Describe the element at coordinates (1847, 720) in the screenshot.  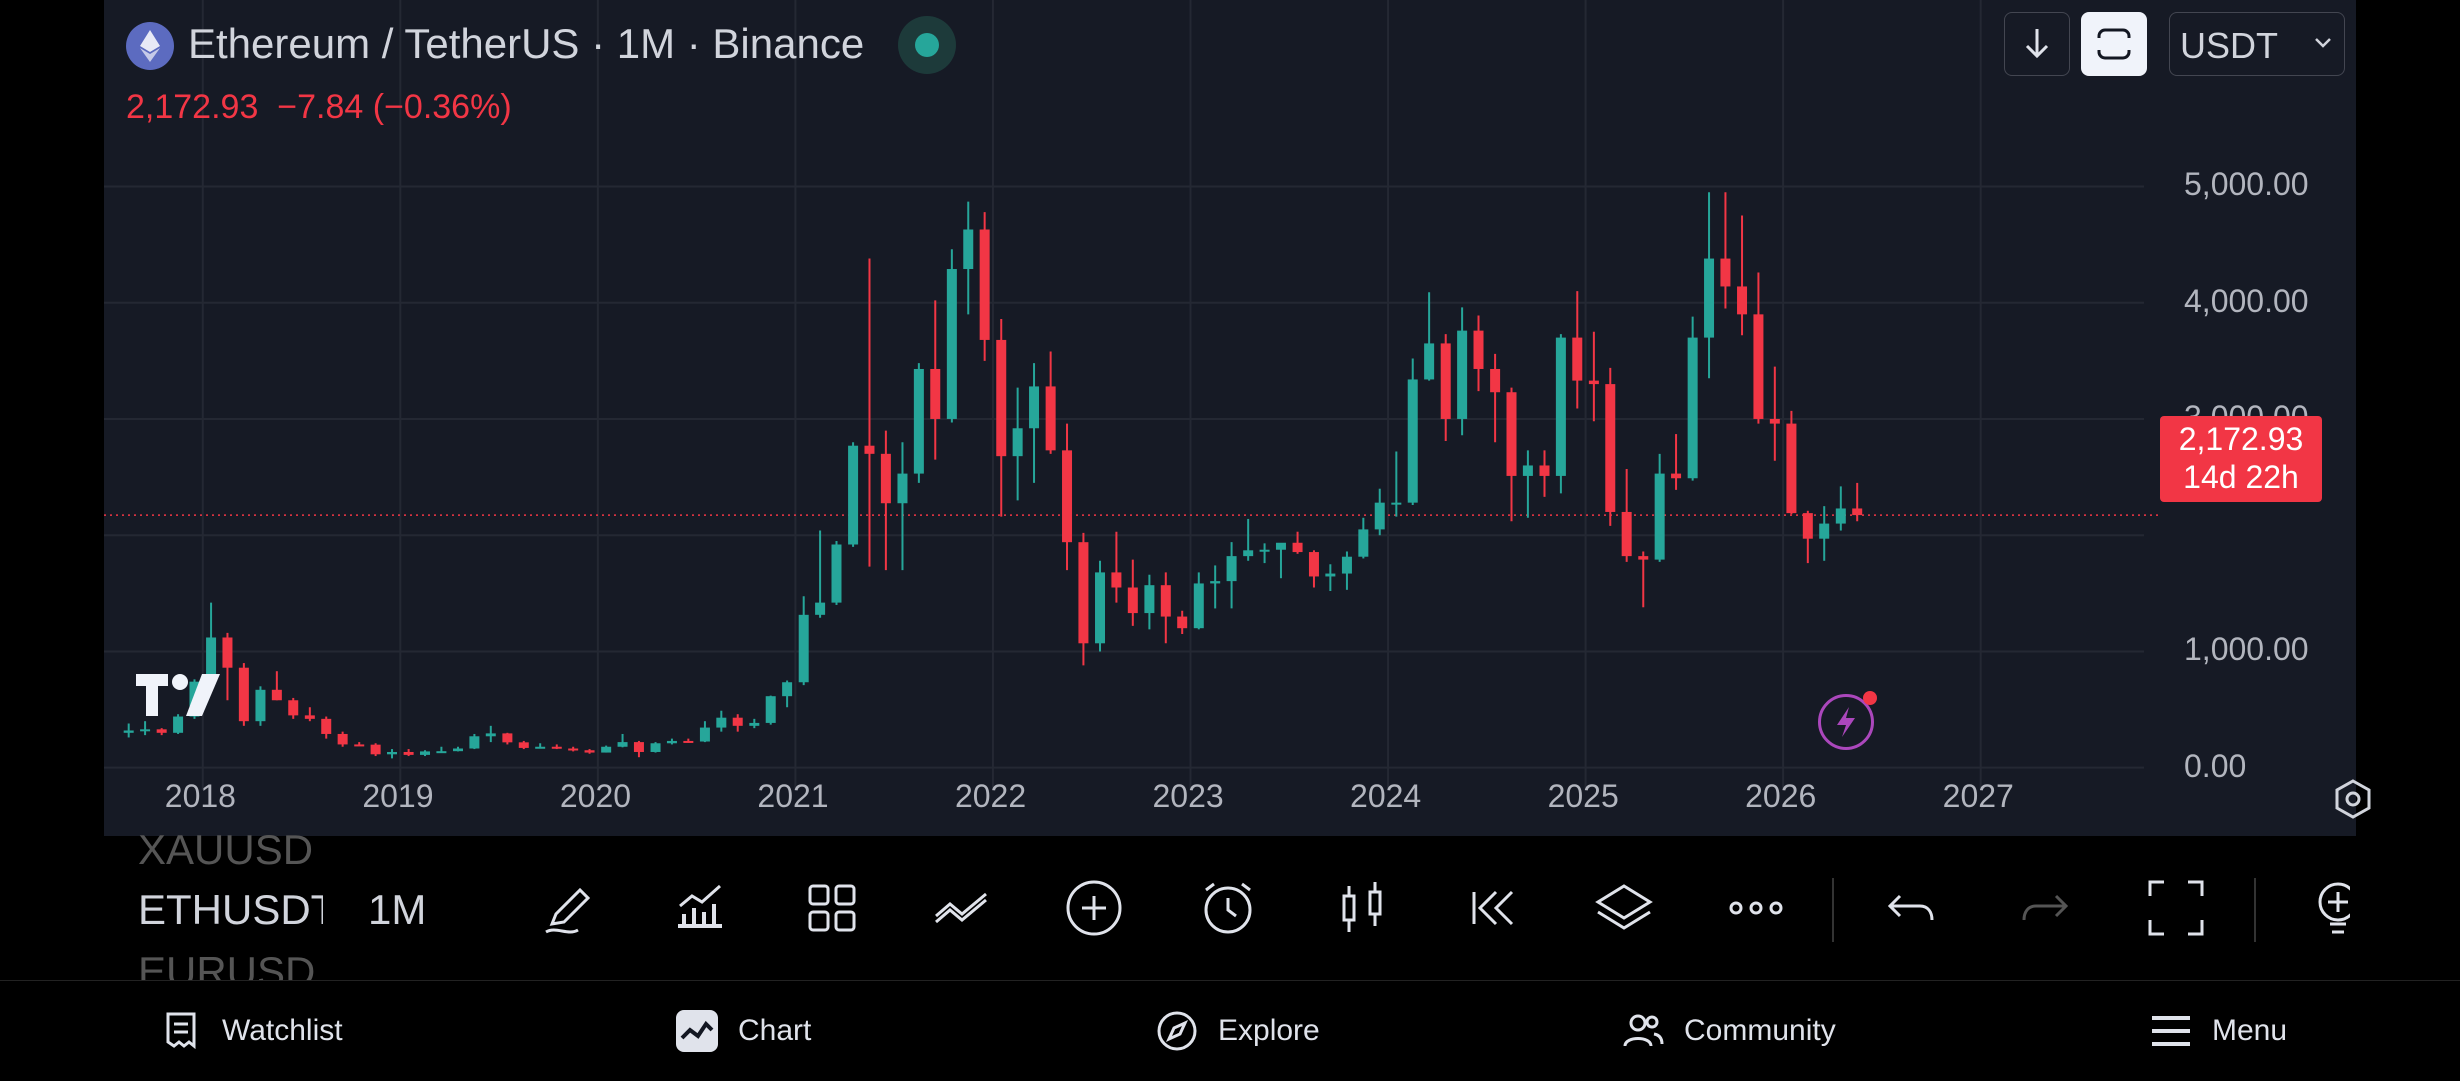
I see `lightning-icon` at that location.